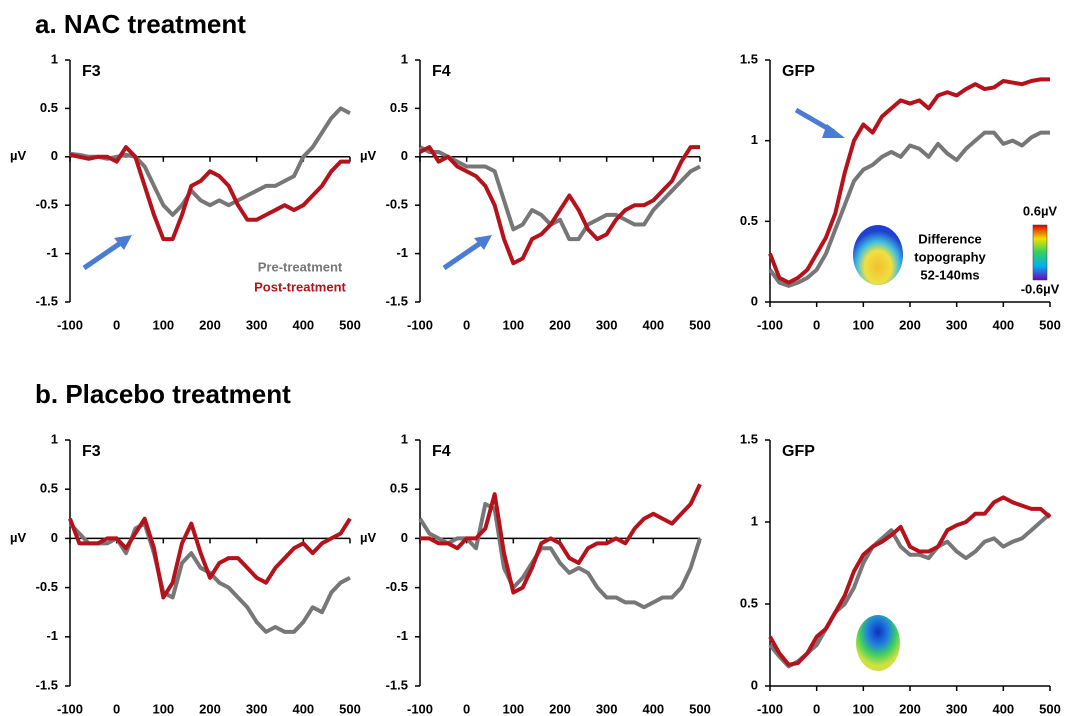 This screenshot has height=716, width=1068. What do you see at coordinates (1040, 288) in the screenshot?
I see `colorbar-label: -0.6µV` at bounding box center [1040, 288].